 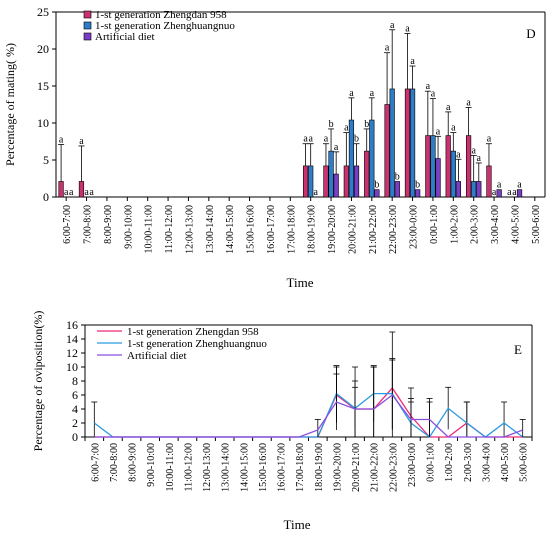 What do you see at coordinates (161, 15) in the screenshot?
I see `legend-label: 1-st generation Zhengdan 958` at bounding box center [161, 15].